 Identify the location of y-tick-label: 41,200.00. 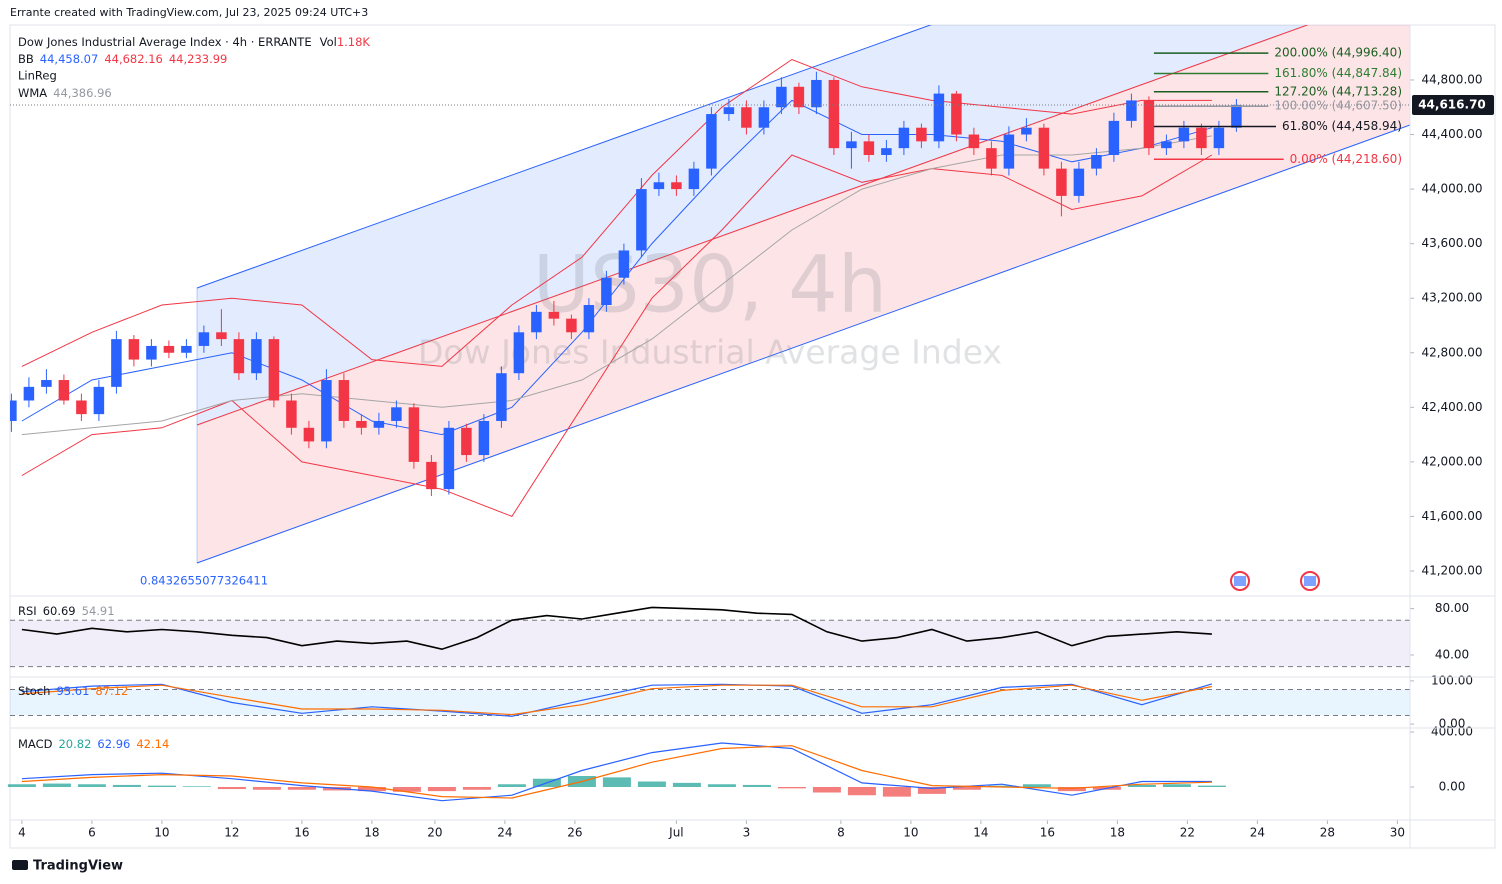
(1451, 570).